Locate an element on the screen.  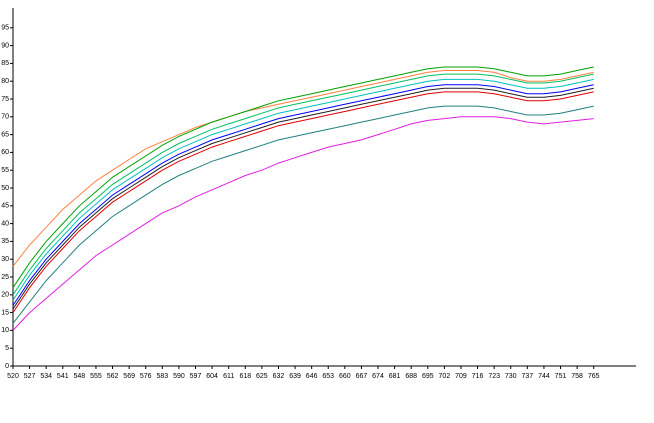
x-tick-label: 758 is located at coordinates (577, 376).